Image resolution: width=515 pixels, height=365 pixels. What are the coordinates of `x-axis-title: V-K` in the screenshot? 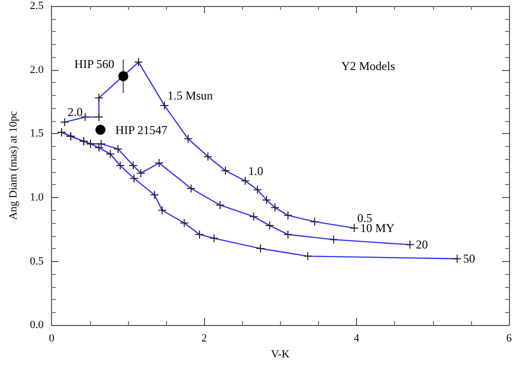 It's located at (280, 354).